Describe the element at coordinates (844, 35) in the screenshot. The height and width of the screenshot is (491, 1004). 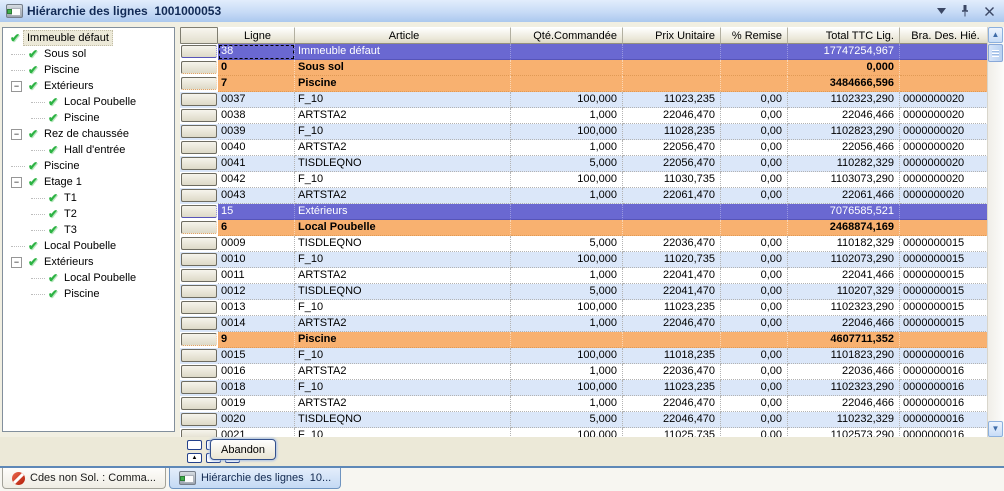
I see `column-header-total-ttc: Total TTC Lig.` at that location.